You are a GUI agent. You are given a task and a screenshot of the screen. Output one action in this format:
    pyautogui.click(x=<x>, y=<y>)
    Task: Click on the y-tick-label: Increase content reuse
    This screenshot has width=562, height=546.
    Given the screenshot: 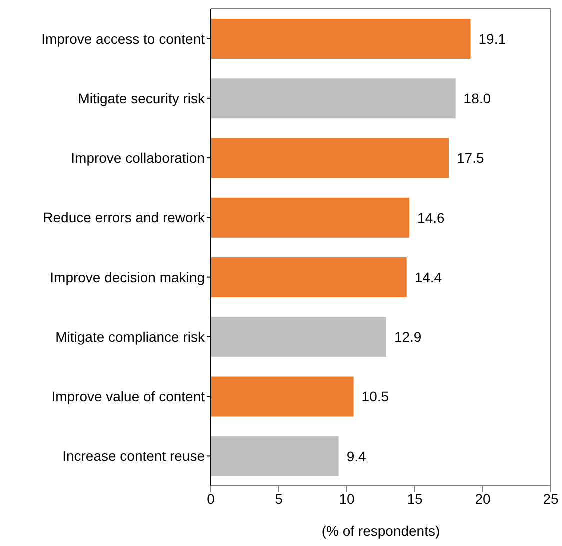 What is the action you would take?
    pyautogui.click(x=134, y=456)
    